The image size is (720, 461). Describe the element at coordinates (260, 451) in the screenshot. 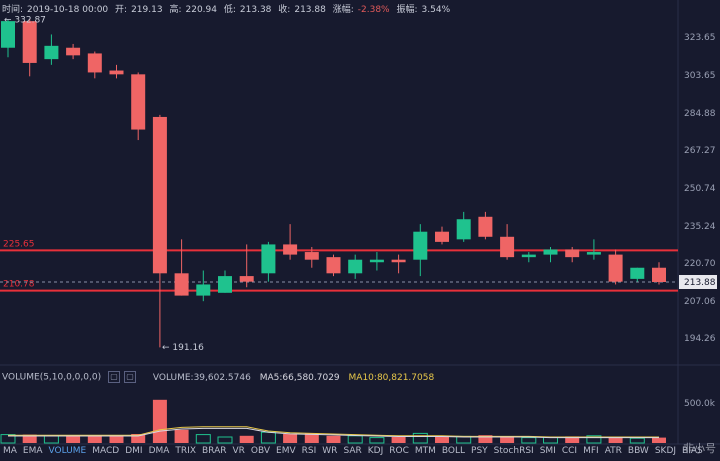

I see `tab-obv: OBV` at that location.